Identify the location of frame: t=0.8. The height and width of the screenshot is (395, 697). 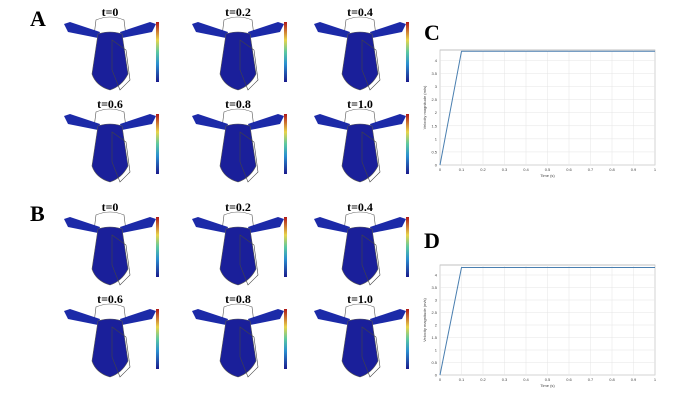
(239, 140).